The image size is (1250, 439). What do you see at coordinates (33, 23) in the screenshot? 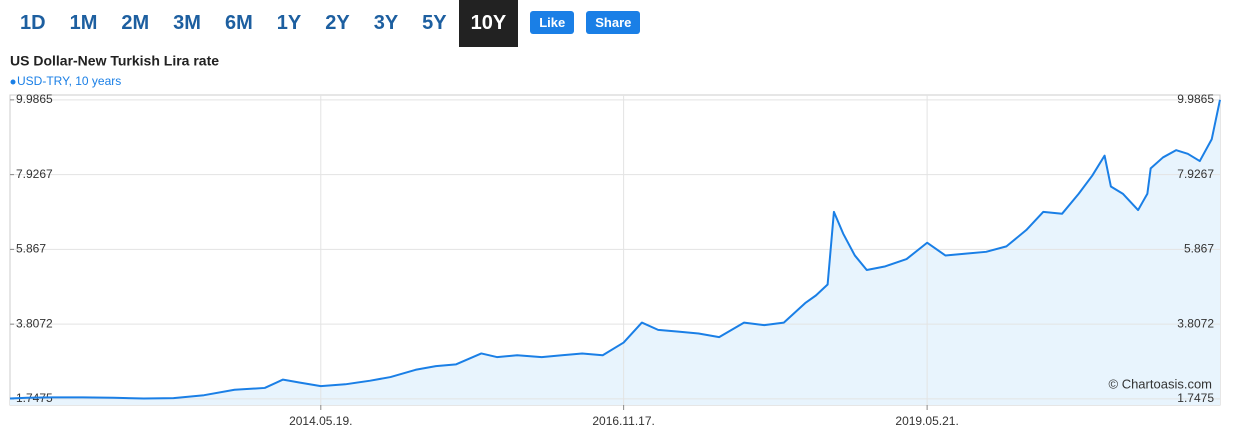
I see `range-button: 1D` at bounding box center [33, 23].